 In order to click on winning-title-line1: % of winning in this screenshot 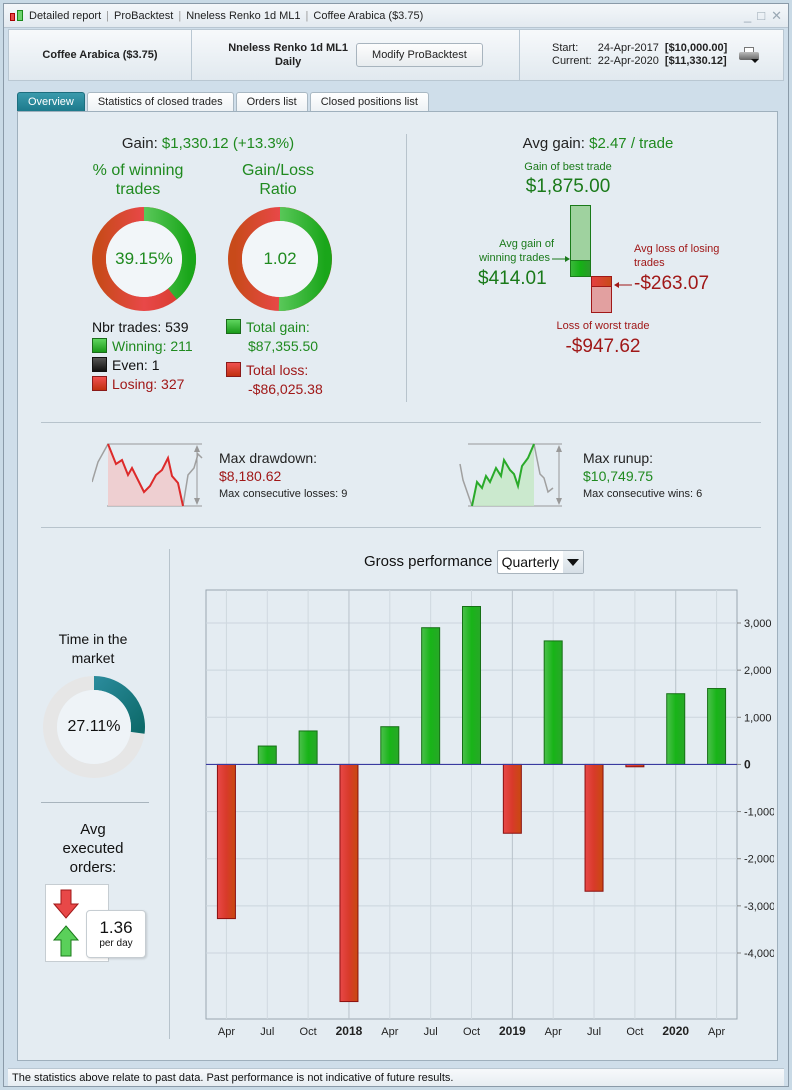, I will do `click(138, 170)`.